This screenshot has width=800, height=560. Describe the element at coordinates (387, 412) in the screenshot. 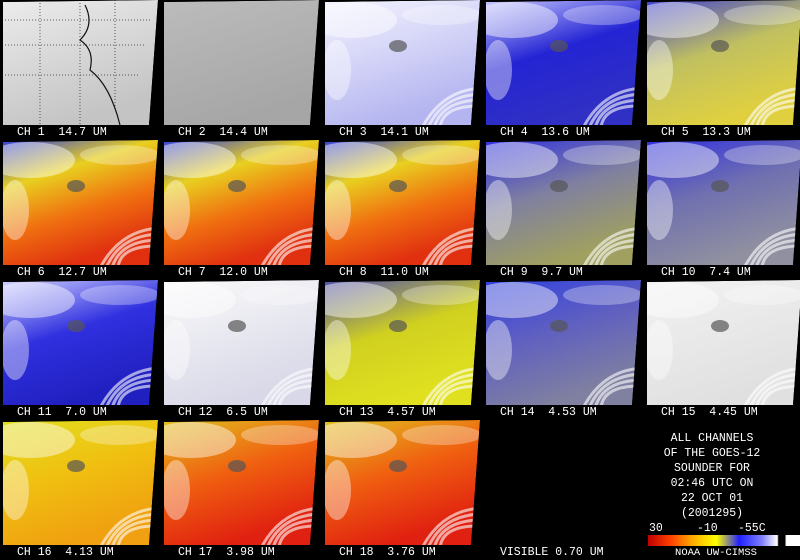

I see `channel-label: CH 13 4.57 UM` at that location.